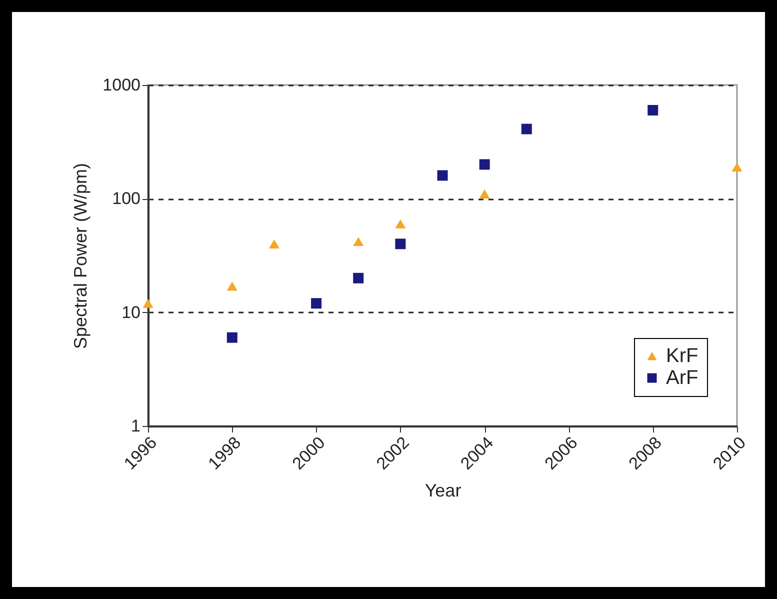 This screenshot has width=777, height=599. I want to click on y-tick-label: 1000, so click(121, 85).